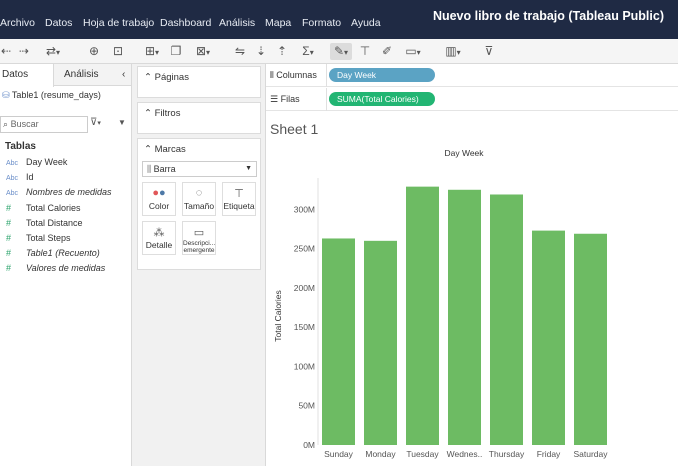 This screenshot has width=678, height=466. What do you see at coordinates (6, 124) in the screenshot?
I see `search-icon: ⌕` at bounding box center [6, 124].